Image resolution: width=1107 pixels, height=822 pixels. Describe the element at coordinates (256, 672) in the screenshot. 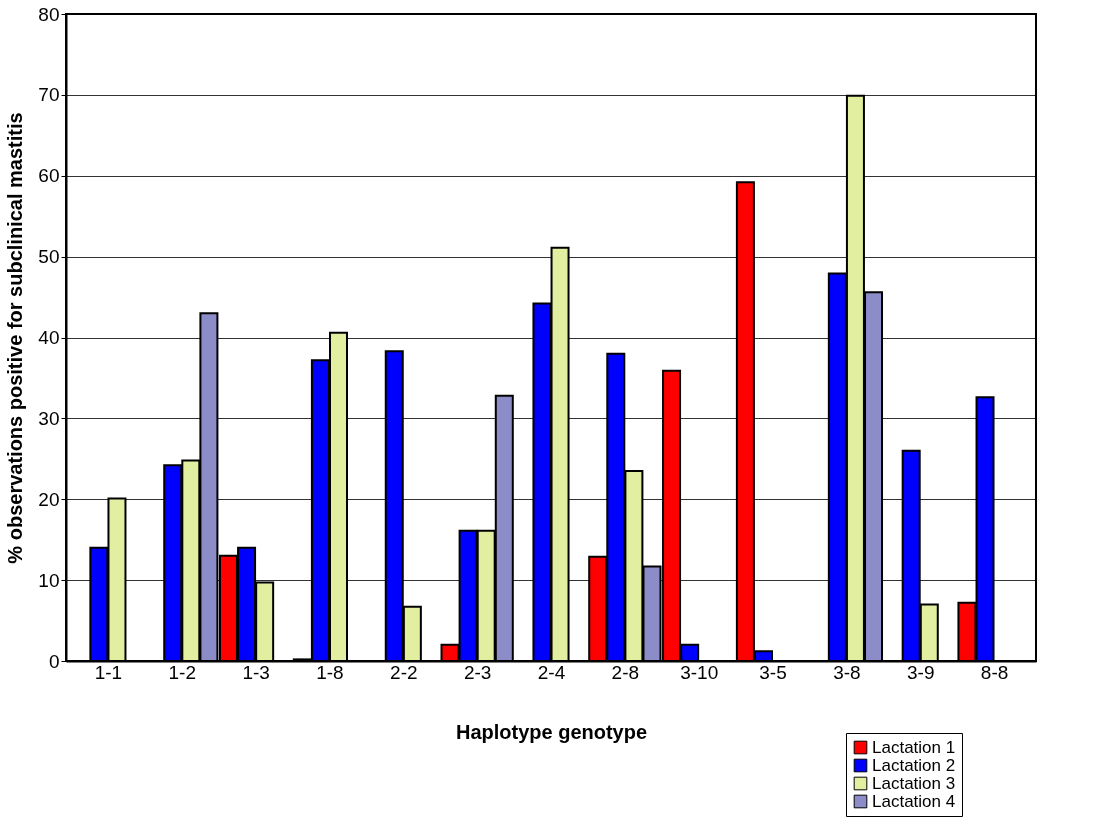

I see `x-tick-label: 1-3` at that location.